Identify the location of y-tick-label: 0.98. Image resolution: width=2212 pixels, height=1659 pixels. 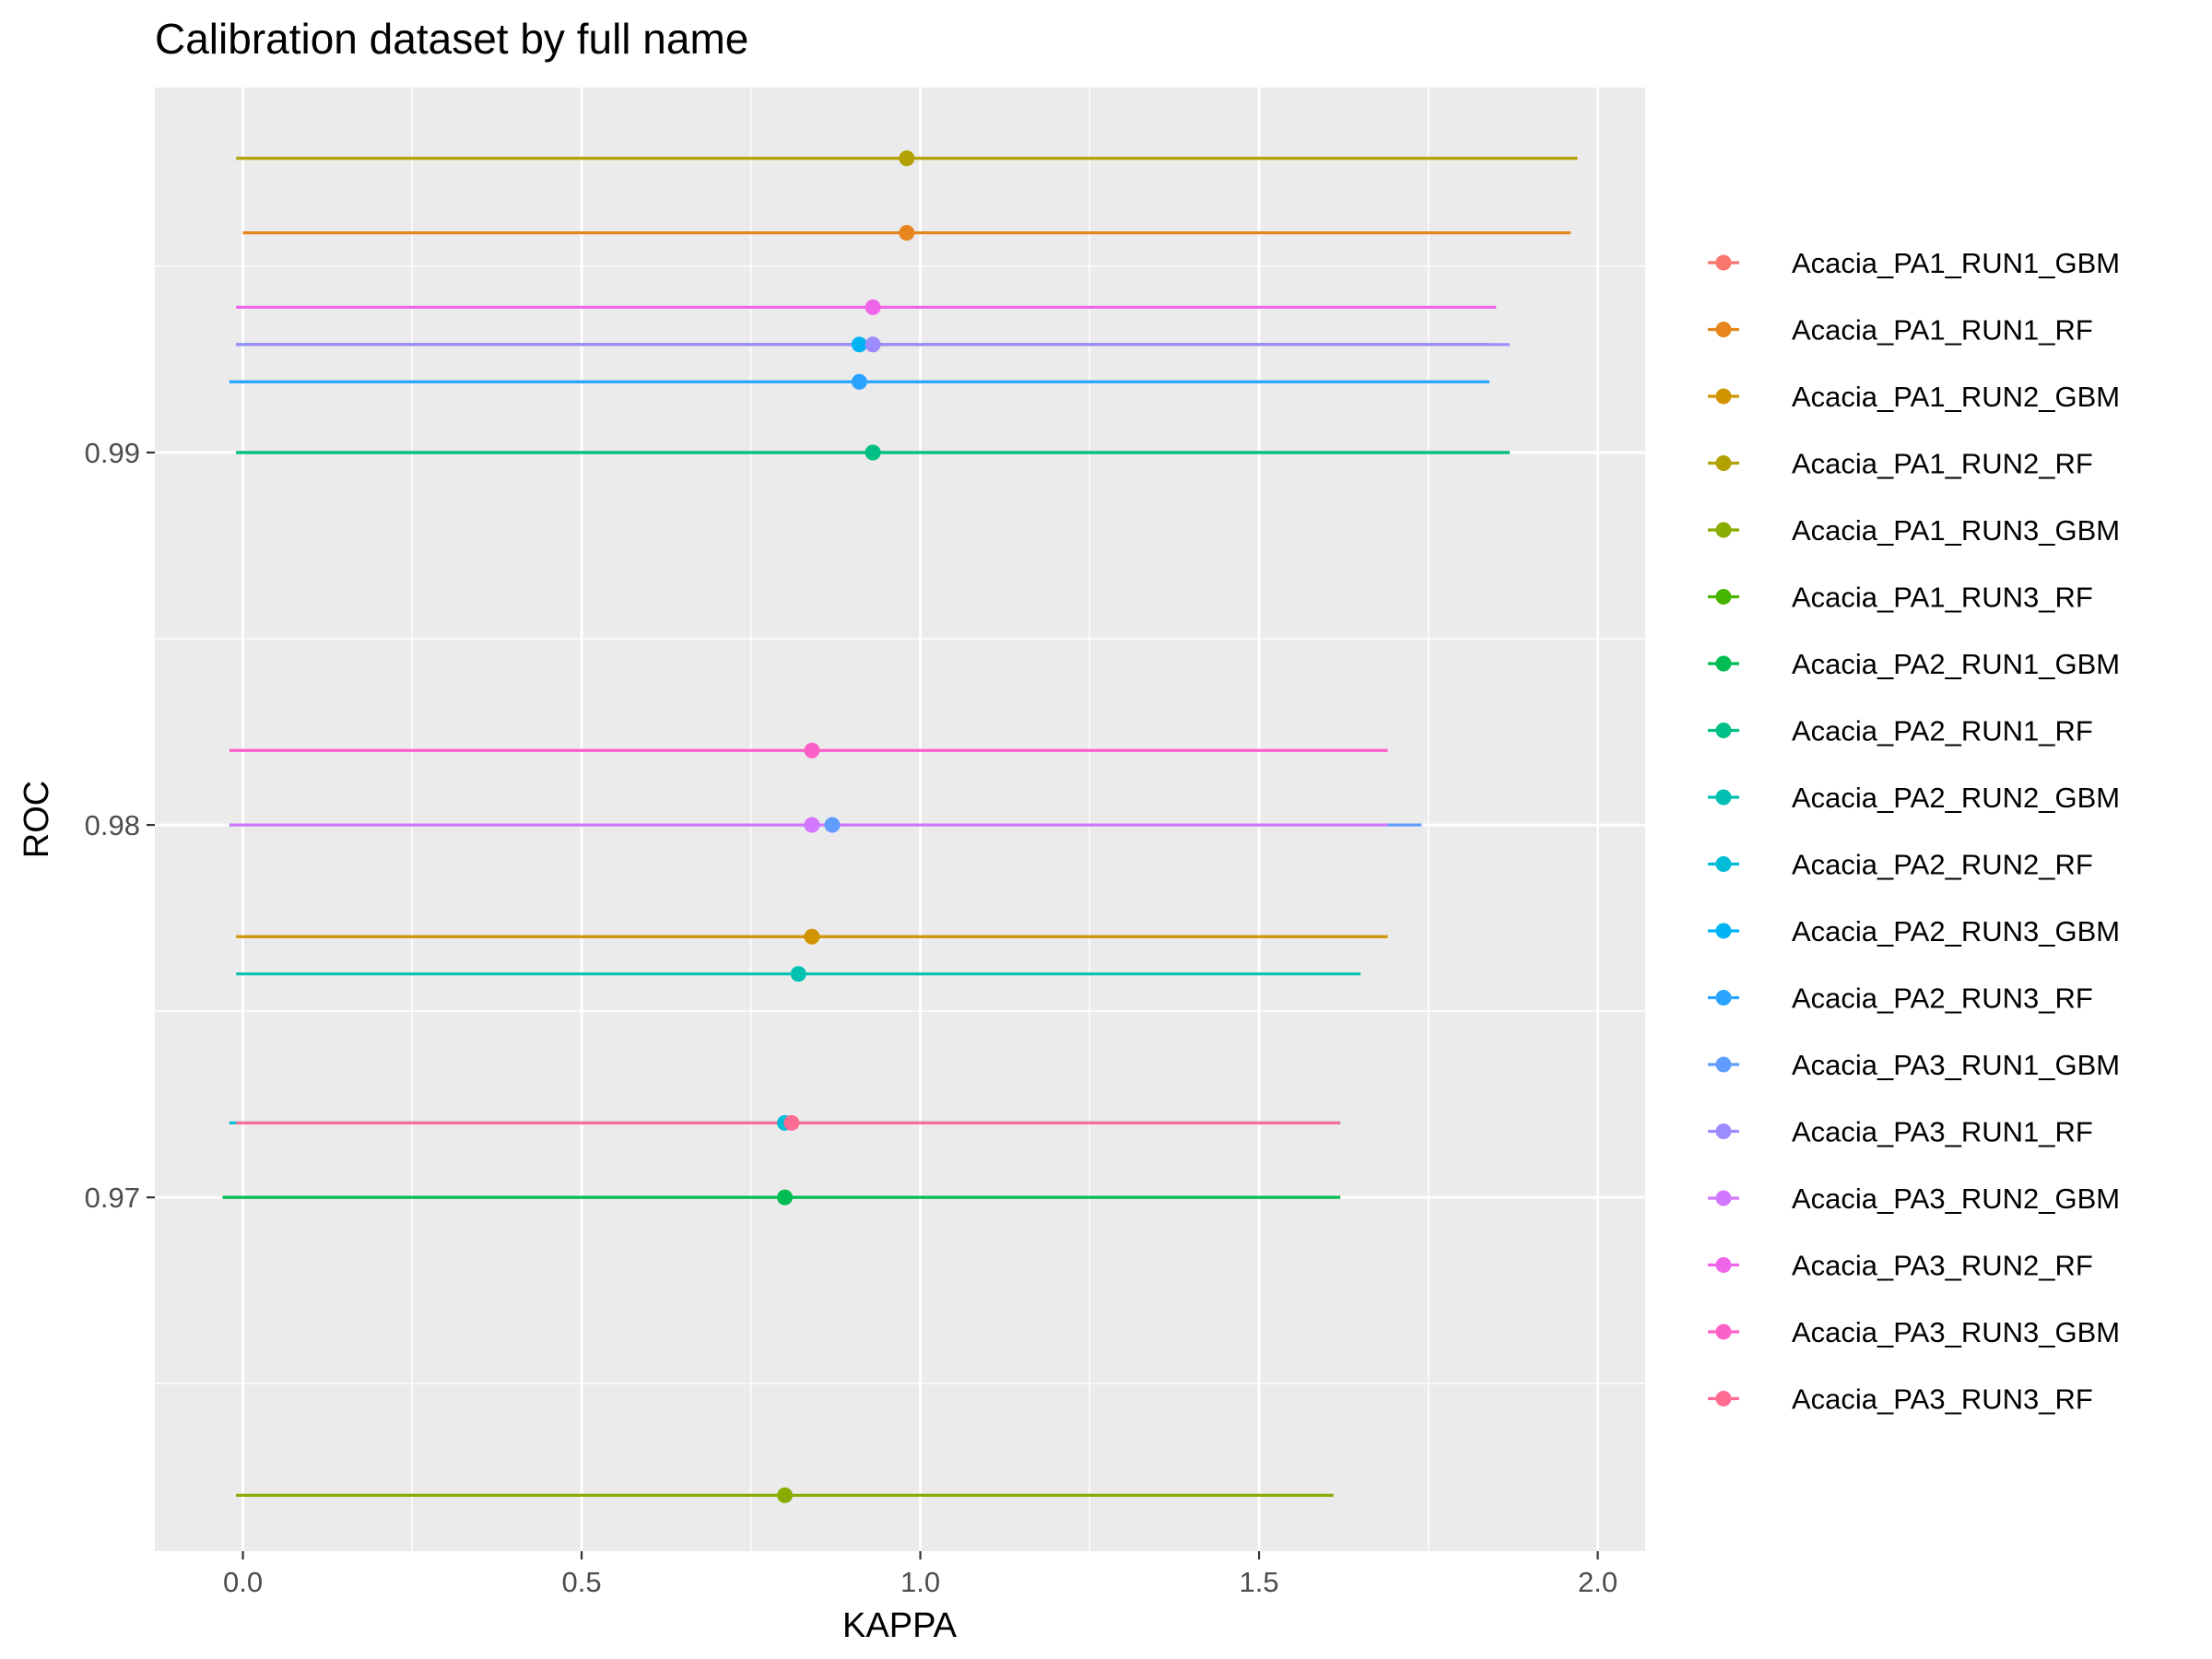
(112, 825).